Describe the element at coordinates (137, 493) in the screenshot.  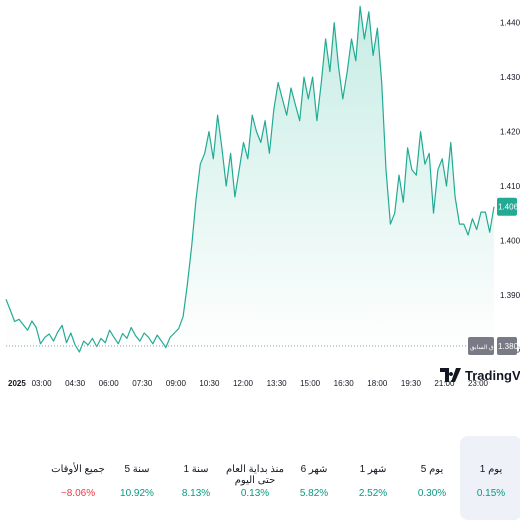
I see `period-change-value: 10.92%` at that location.